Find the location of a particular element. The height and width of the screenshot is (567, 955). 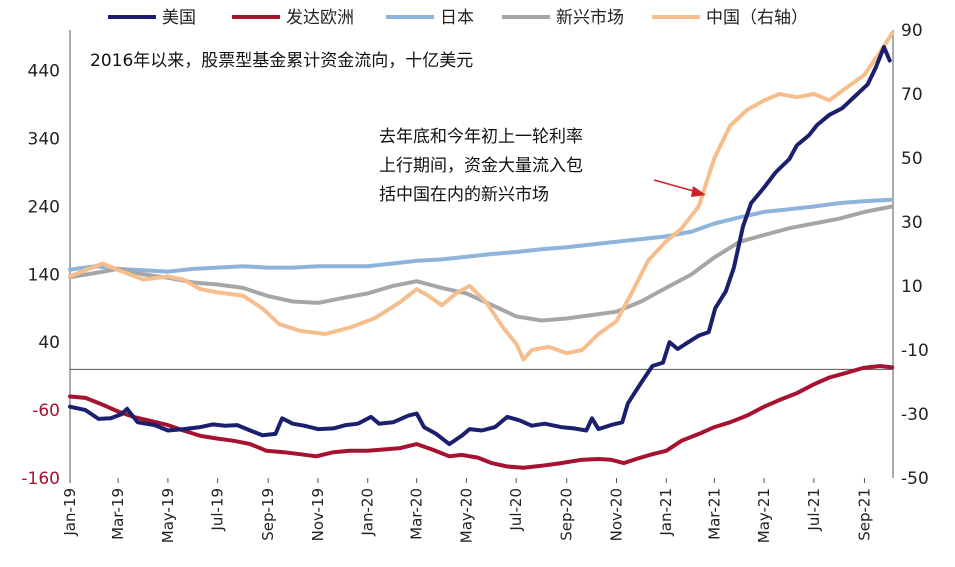

legend-label: 发达欧洲 is located at coordinates (320, 18).